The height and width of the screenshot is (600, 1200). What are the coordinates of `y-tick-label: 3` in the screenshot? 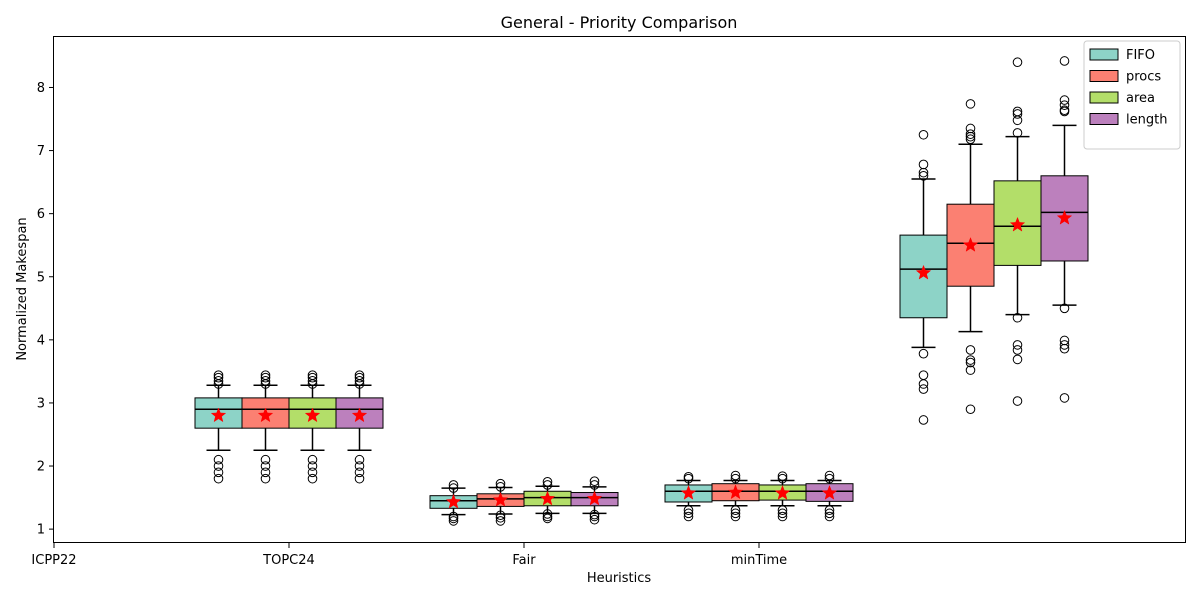 It's located at (41, 403).